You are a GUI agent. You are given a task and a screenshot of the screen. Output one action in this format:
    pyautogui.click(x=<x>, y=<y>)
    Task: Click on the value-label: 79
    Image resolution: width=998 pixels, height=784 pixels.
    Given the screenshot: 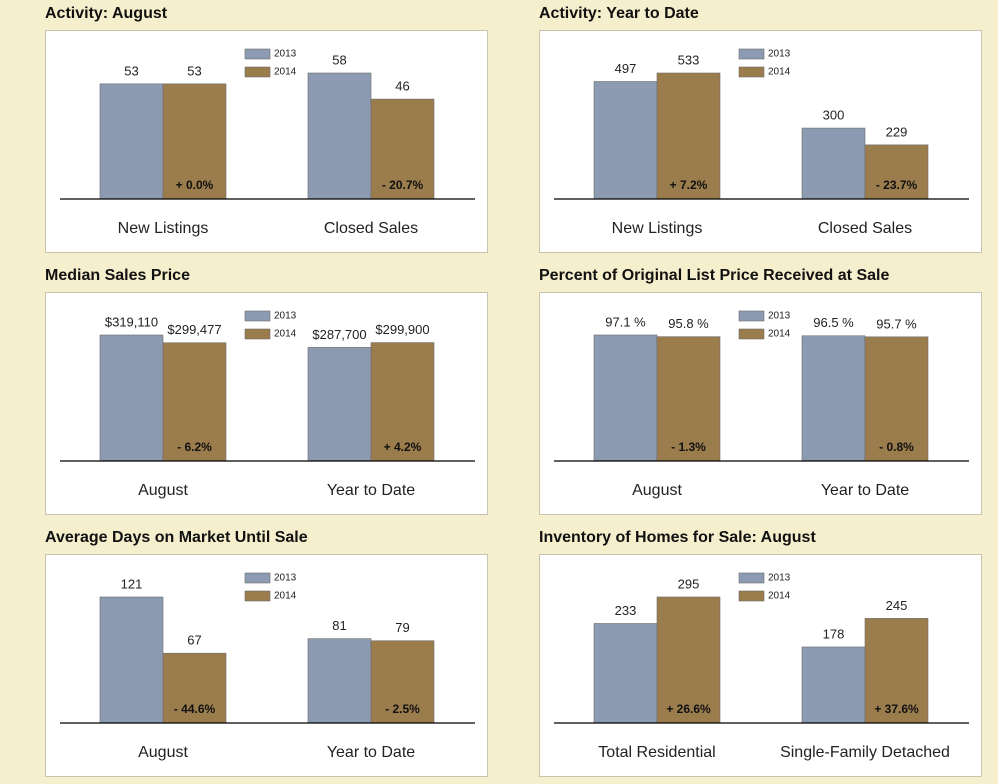 What is the action you would take?
    pyautogui.click(x=402, y=627)
    